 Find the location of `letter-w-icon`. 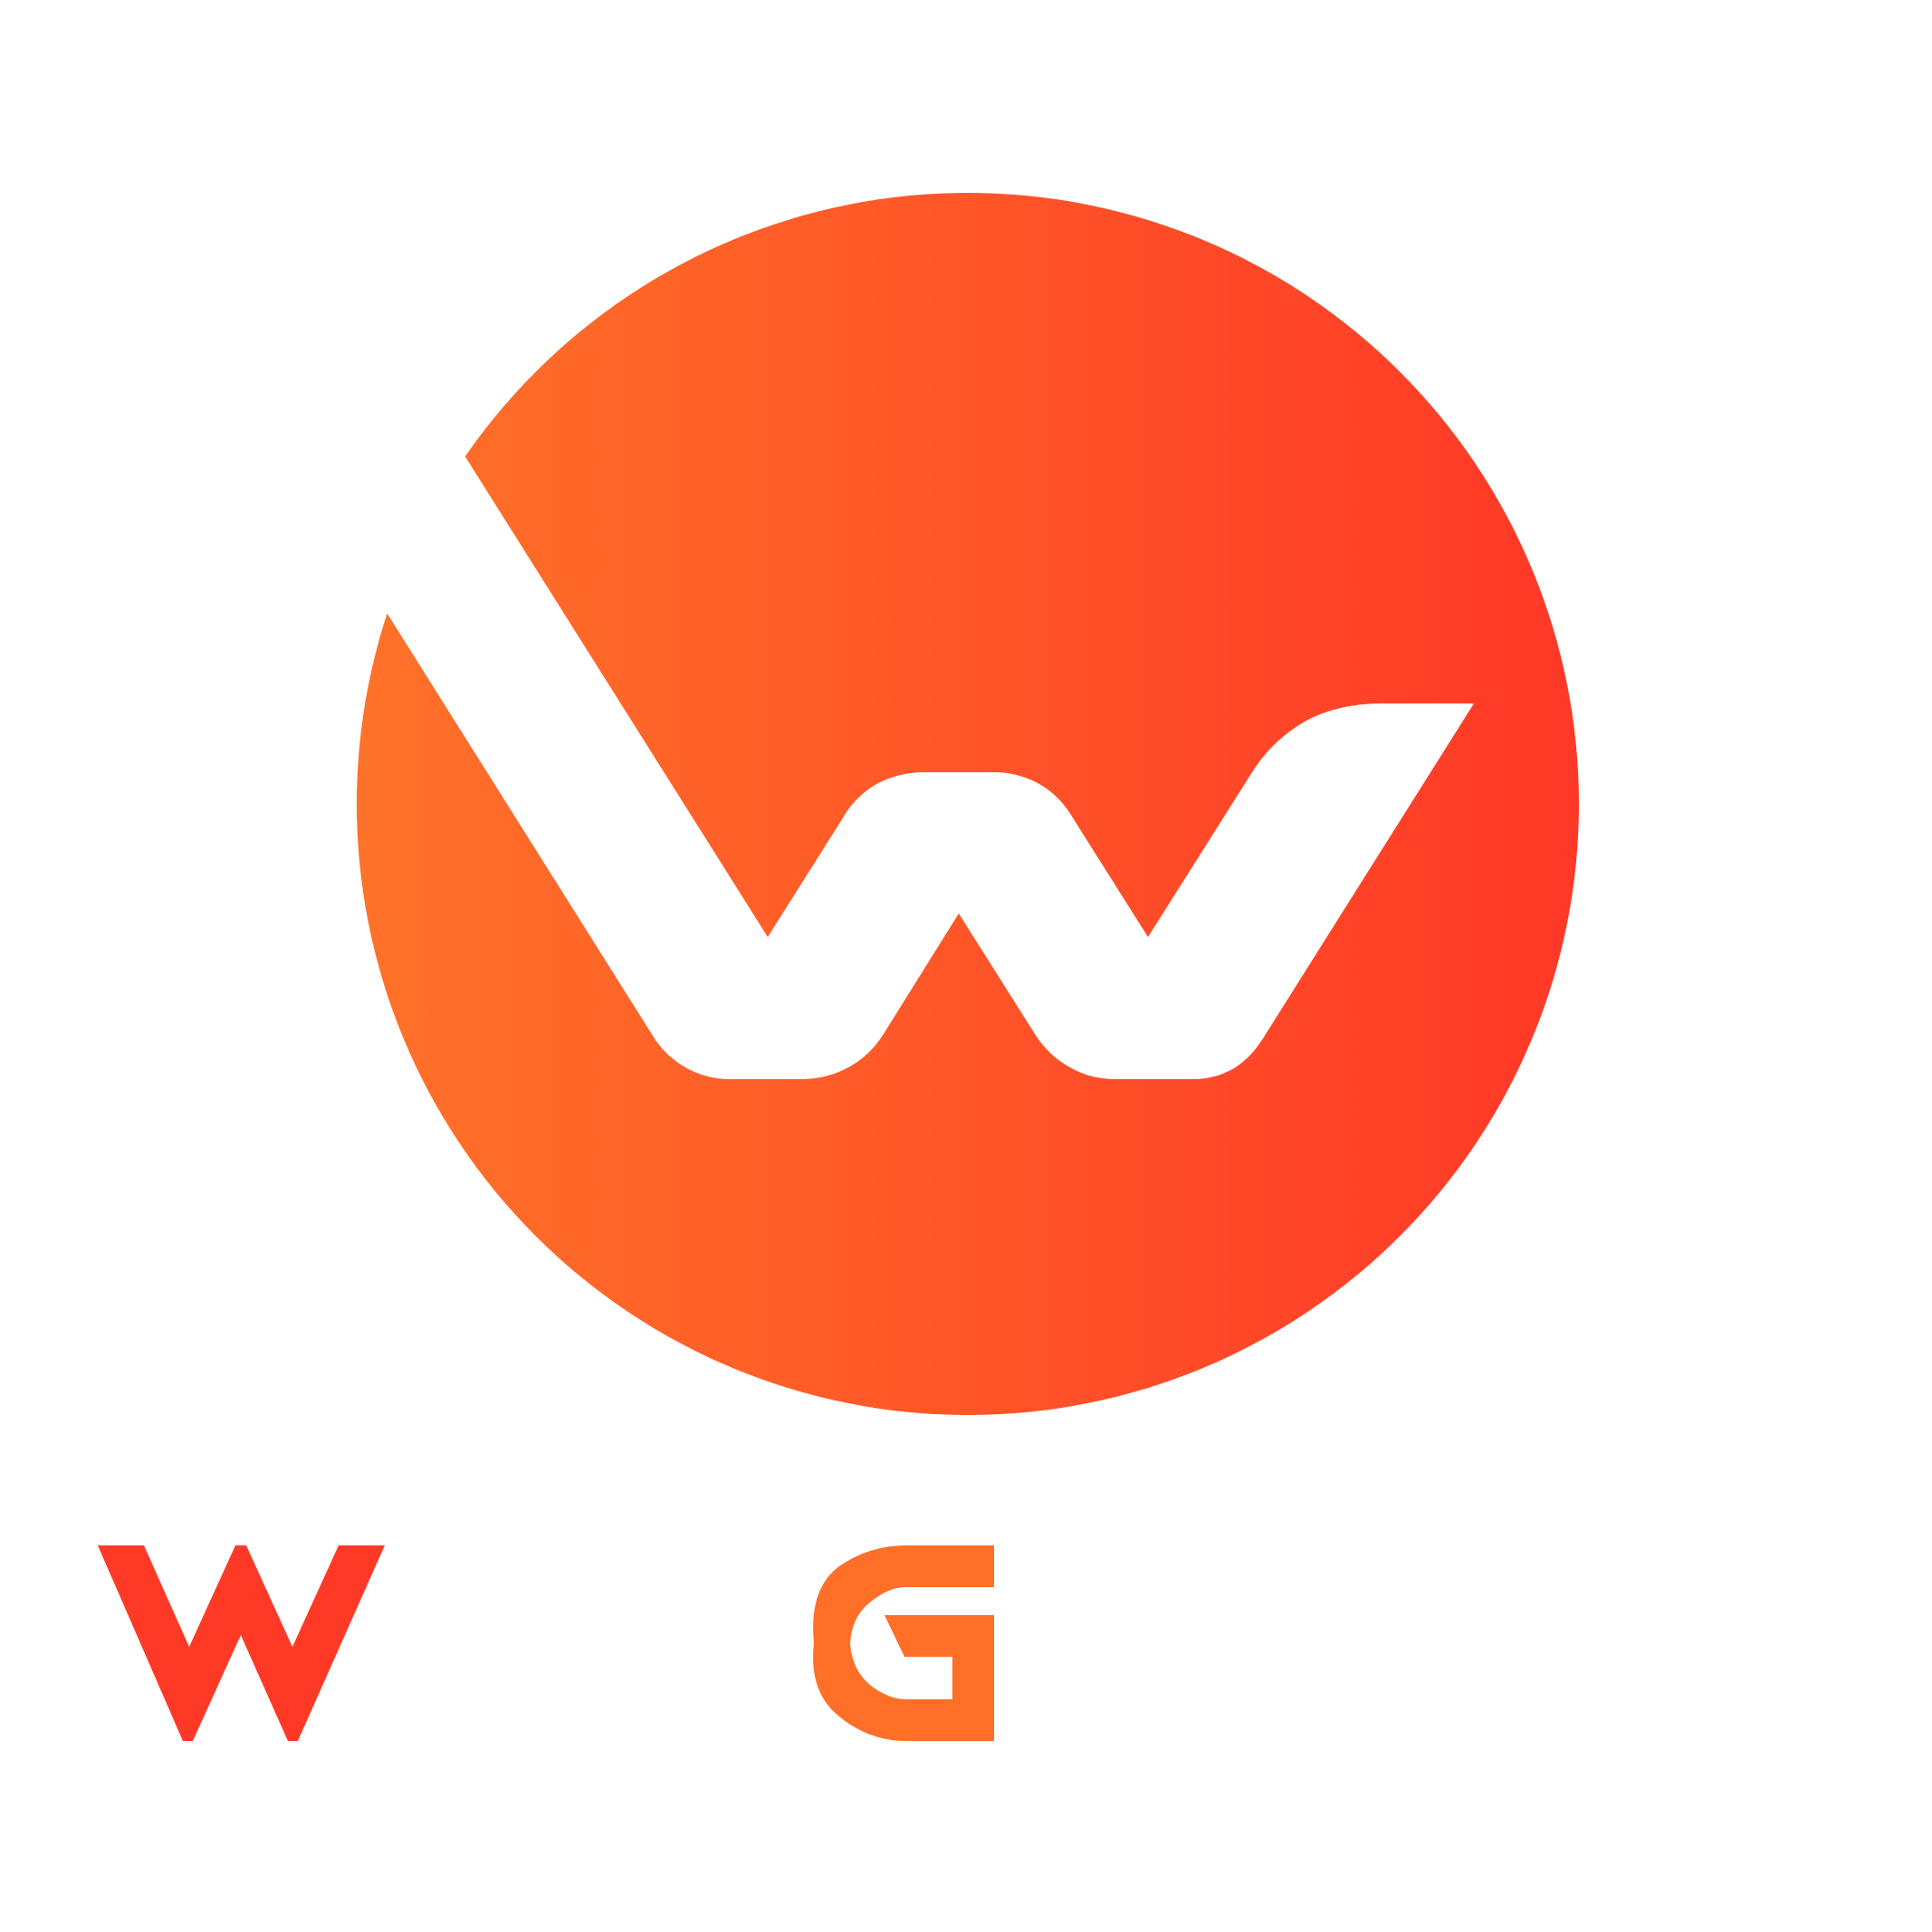

letter-w-icon is located at coordinates (241, 1643).